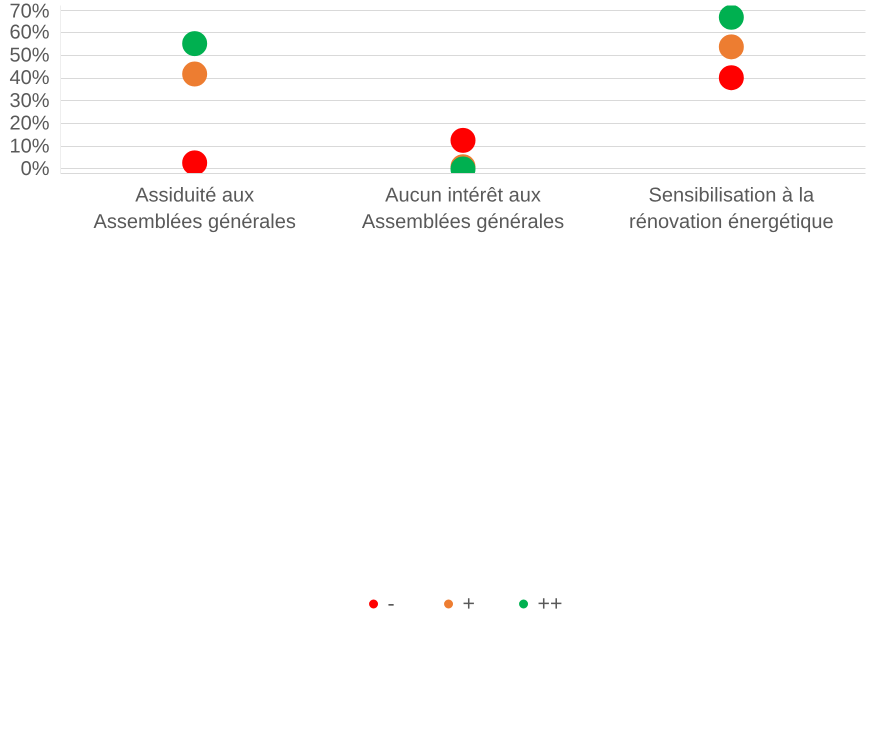  I want to click on legend-label: -, so click(392, 603).